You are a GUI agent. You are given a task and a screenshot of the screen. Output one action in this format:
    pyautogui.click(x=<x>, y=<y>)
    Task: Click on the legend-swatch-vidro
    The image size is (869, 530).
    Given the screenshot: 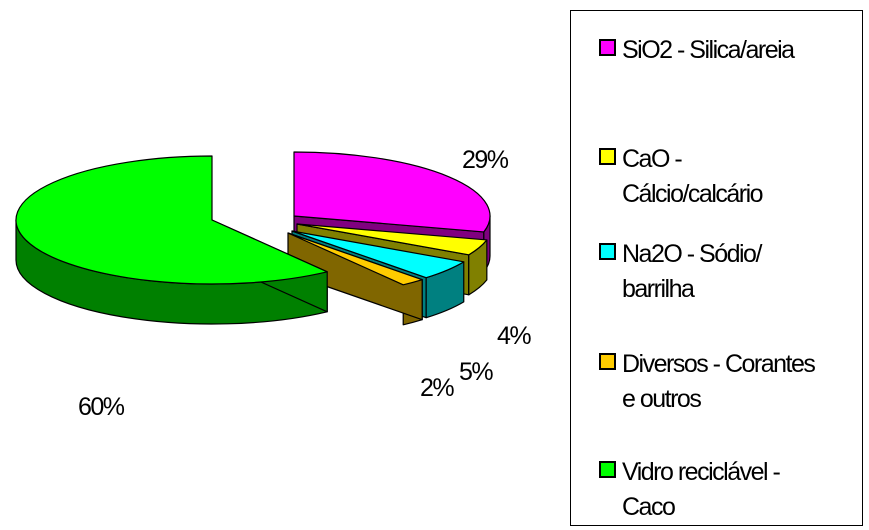 What is the action you would take?
    pyautogui.click(x=607, y=469)
    